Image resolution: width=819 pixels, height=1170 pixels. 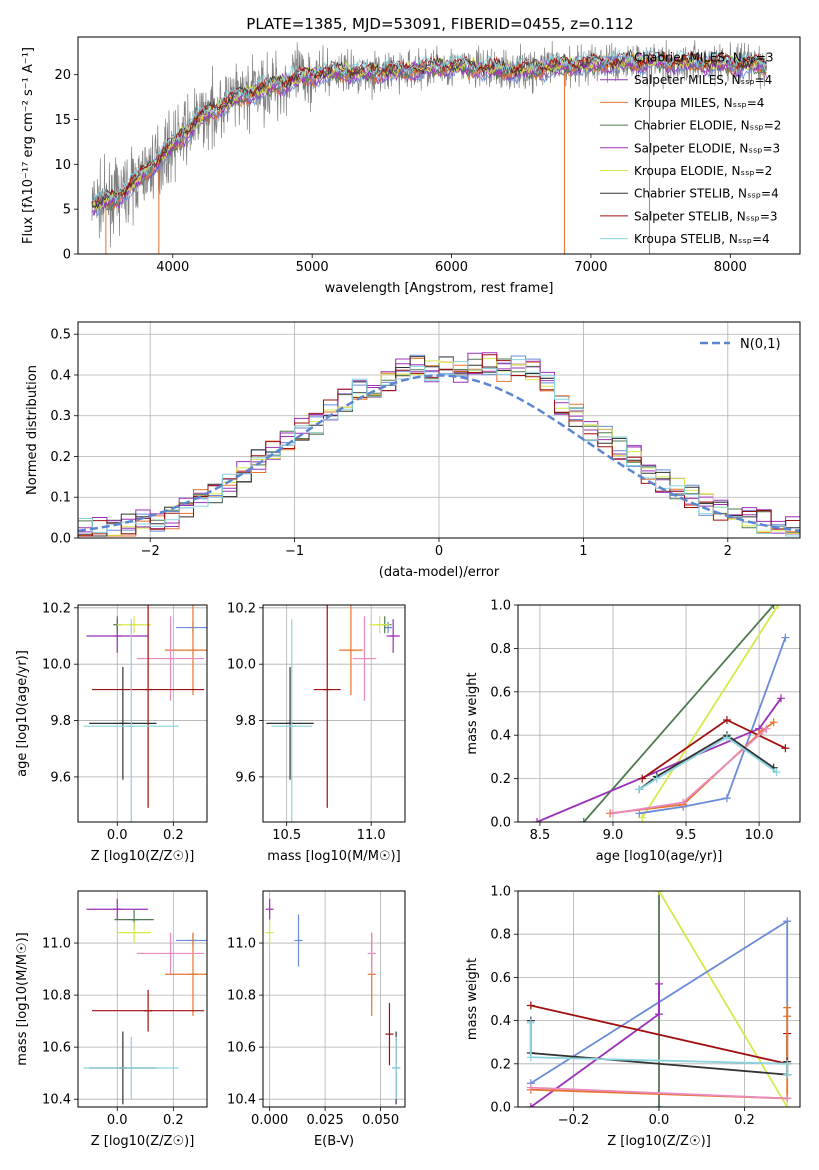 What do you see at coordinates (439, 288) in the screenshot?
I see `x-axis-label: wavelength [Angstrom, rest frame]` at bounding box center [439, 288].